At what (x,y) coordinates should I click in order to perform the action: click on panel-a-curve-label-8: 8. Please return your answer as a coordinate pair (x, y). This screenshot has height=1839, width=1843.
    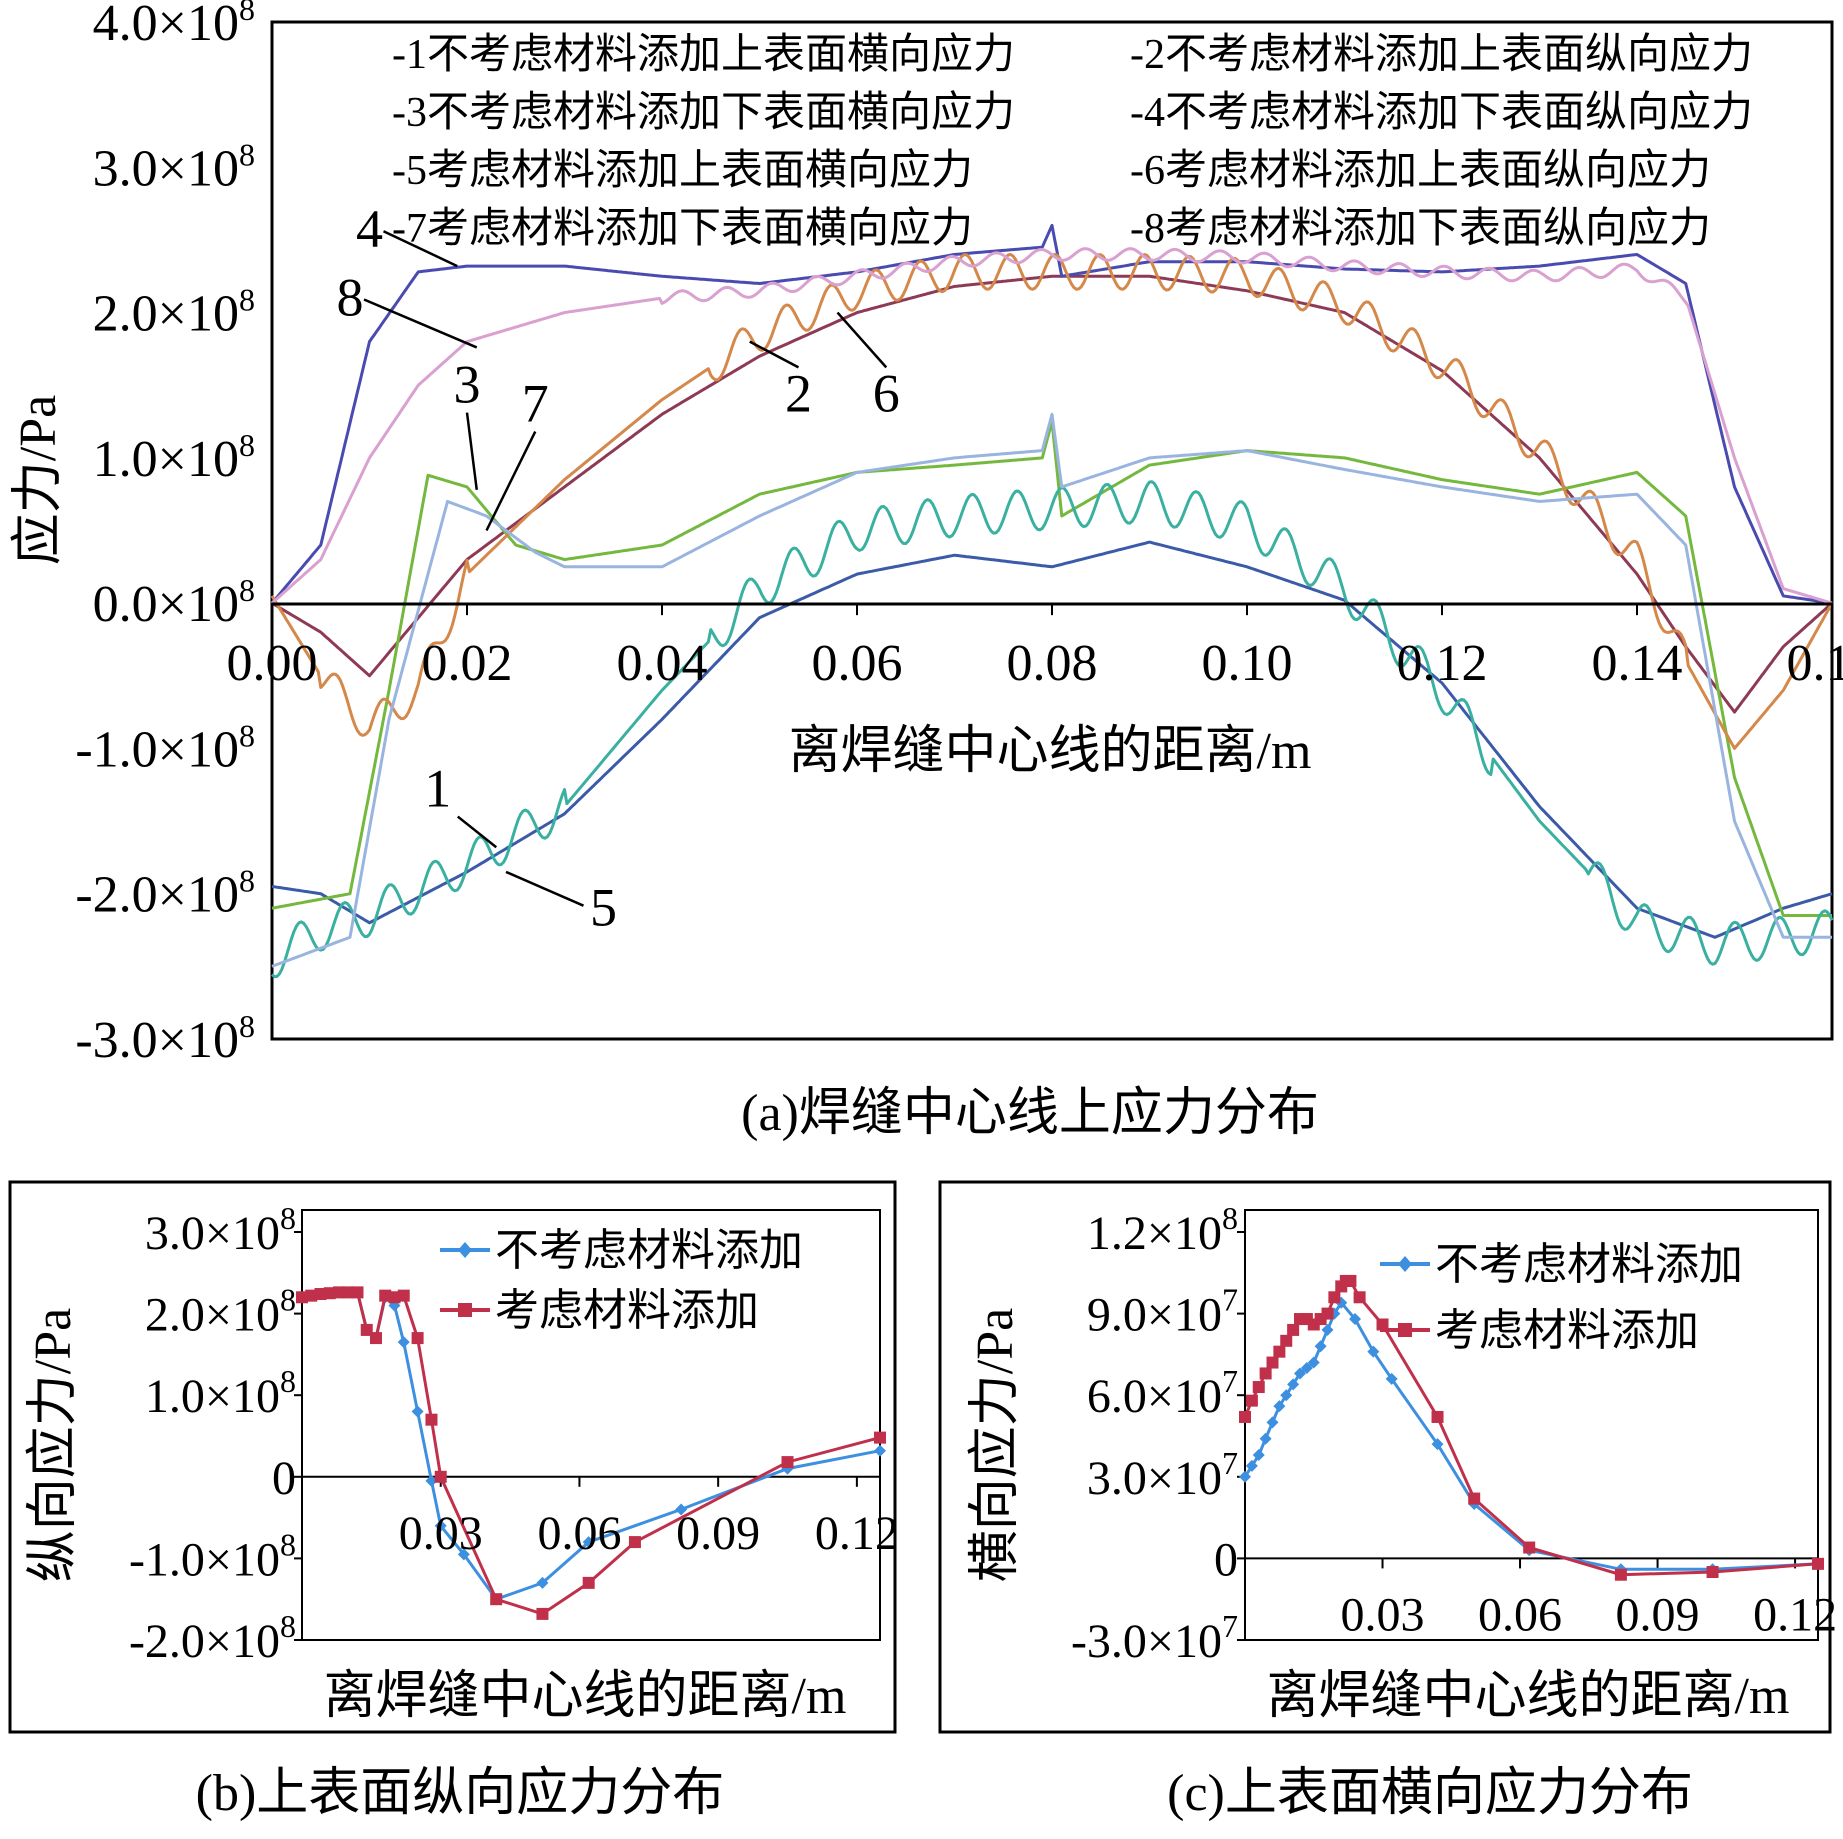
    Looking at the image, I should click on (350, 297).